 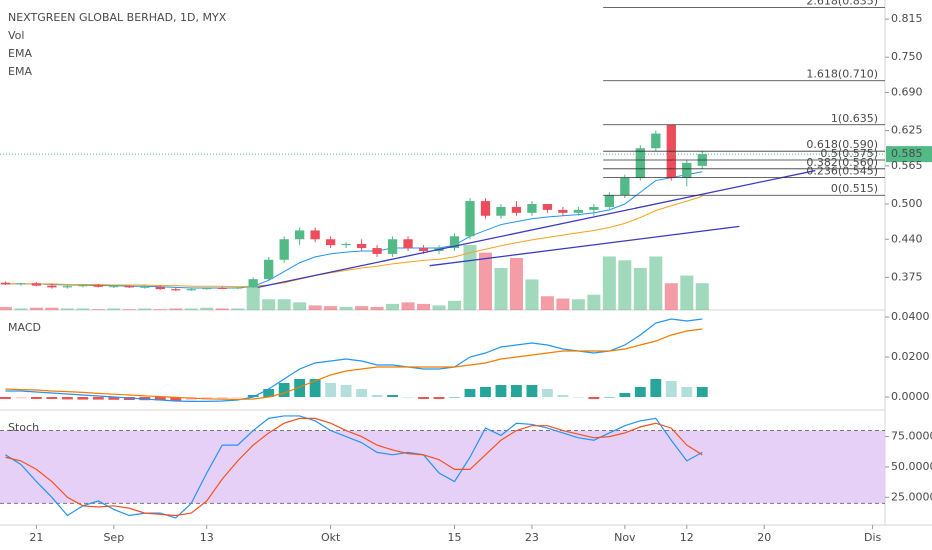 What do you see at coordinates (764, 537) in the screenshot?
I see `x-tick-label: 20` at bounding box center [764, 537].